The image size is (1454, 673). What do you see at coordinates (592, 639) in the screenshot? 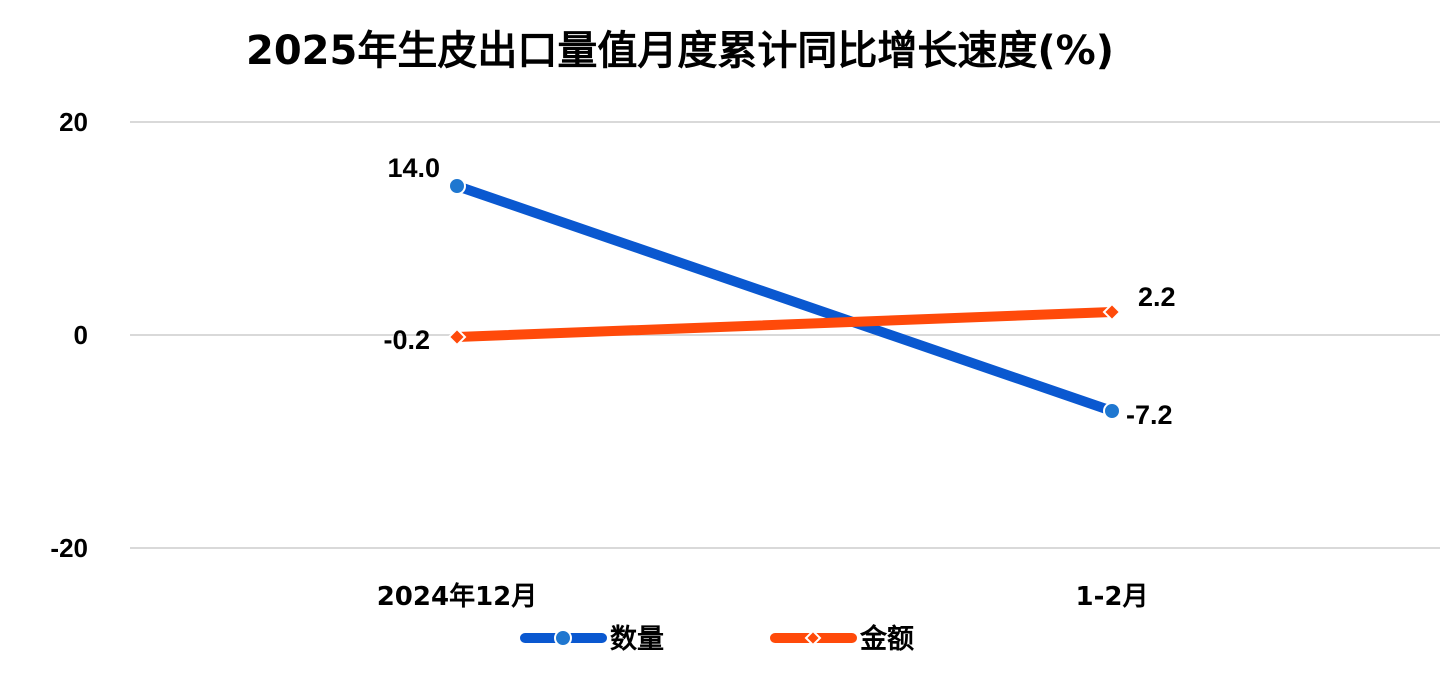
I see `legend-item-quantity: 数量` at bounding box center [592, 639].